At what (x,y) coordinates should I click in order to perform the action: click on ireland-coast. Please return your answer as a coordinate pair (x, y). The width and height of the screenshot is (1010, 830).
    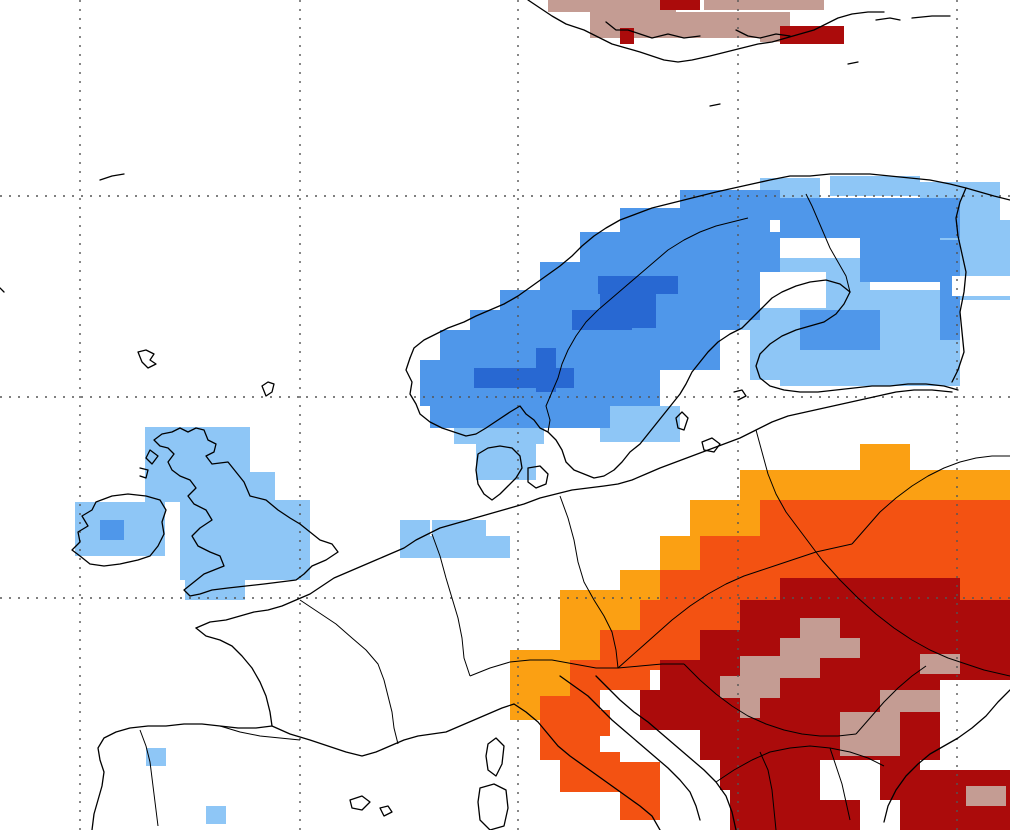
    Looking at the image, I should click on (119, 530).